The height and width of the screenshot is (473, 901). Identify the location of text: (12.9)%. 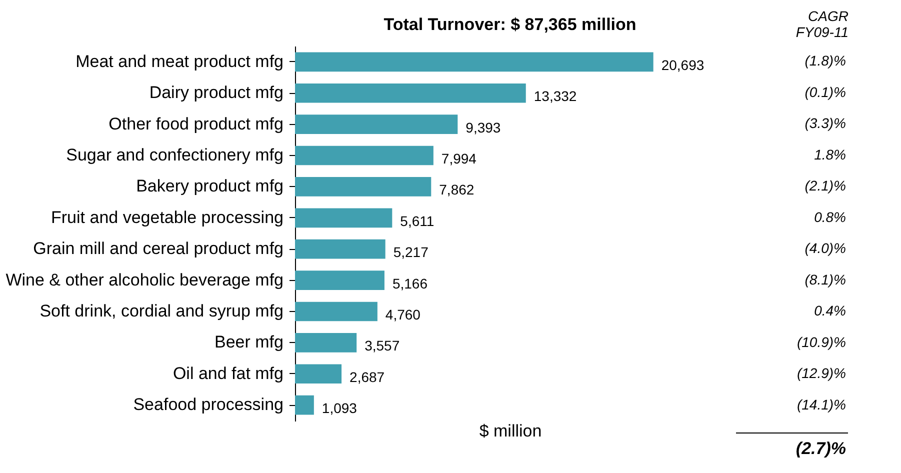
(821, 373).